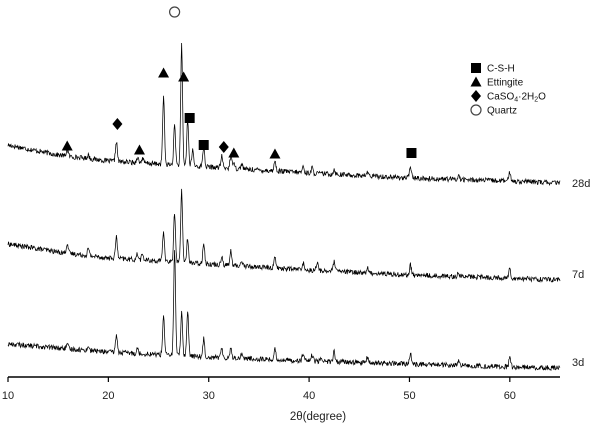 This screenshot has height=431, width=600. What do you see at coordinates (318, 417) in the screenshot?
I see `x-axis-title: 2θ(degree)` at bounding box center [318, 417].